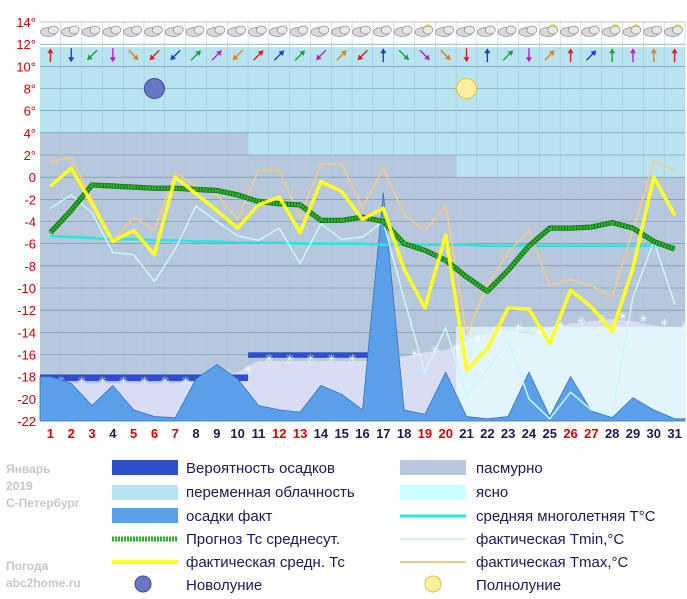 The width and height of the screenshot is (687, 599). I want to click on precip-probability-band, so click(310, 355).